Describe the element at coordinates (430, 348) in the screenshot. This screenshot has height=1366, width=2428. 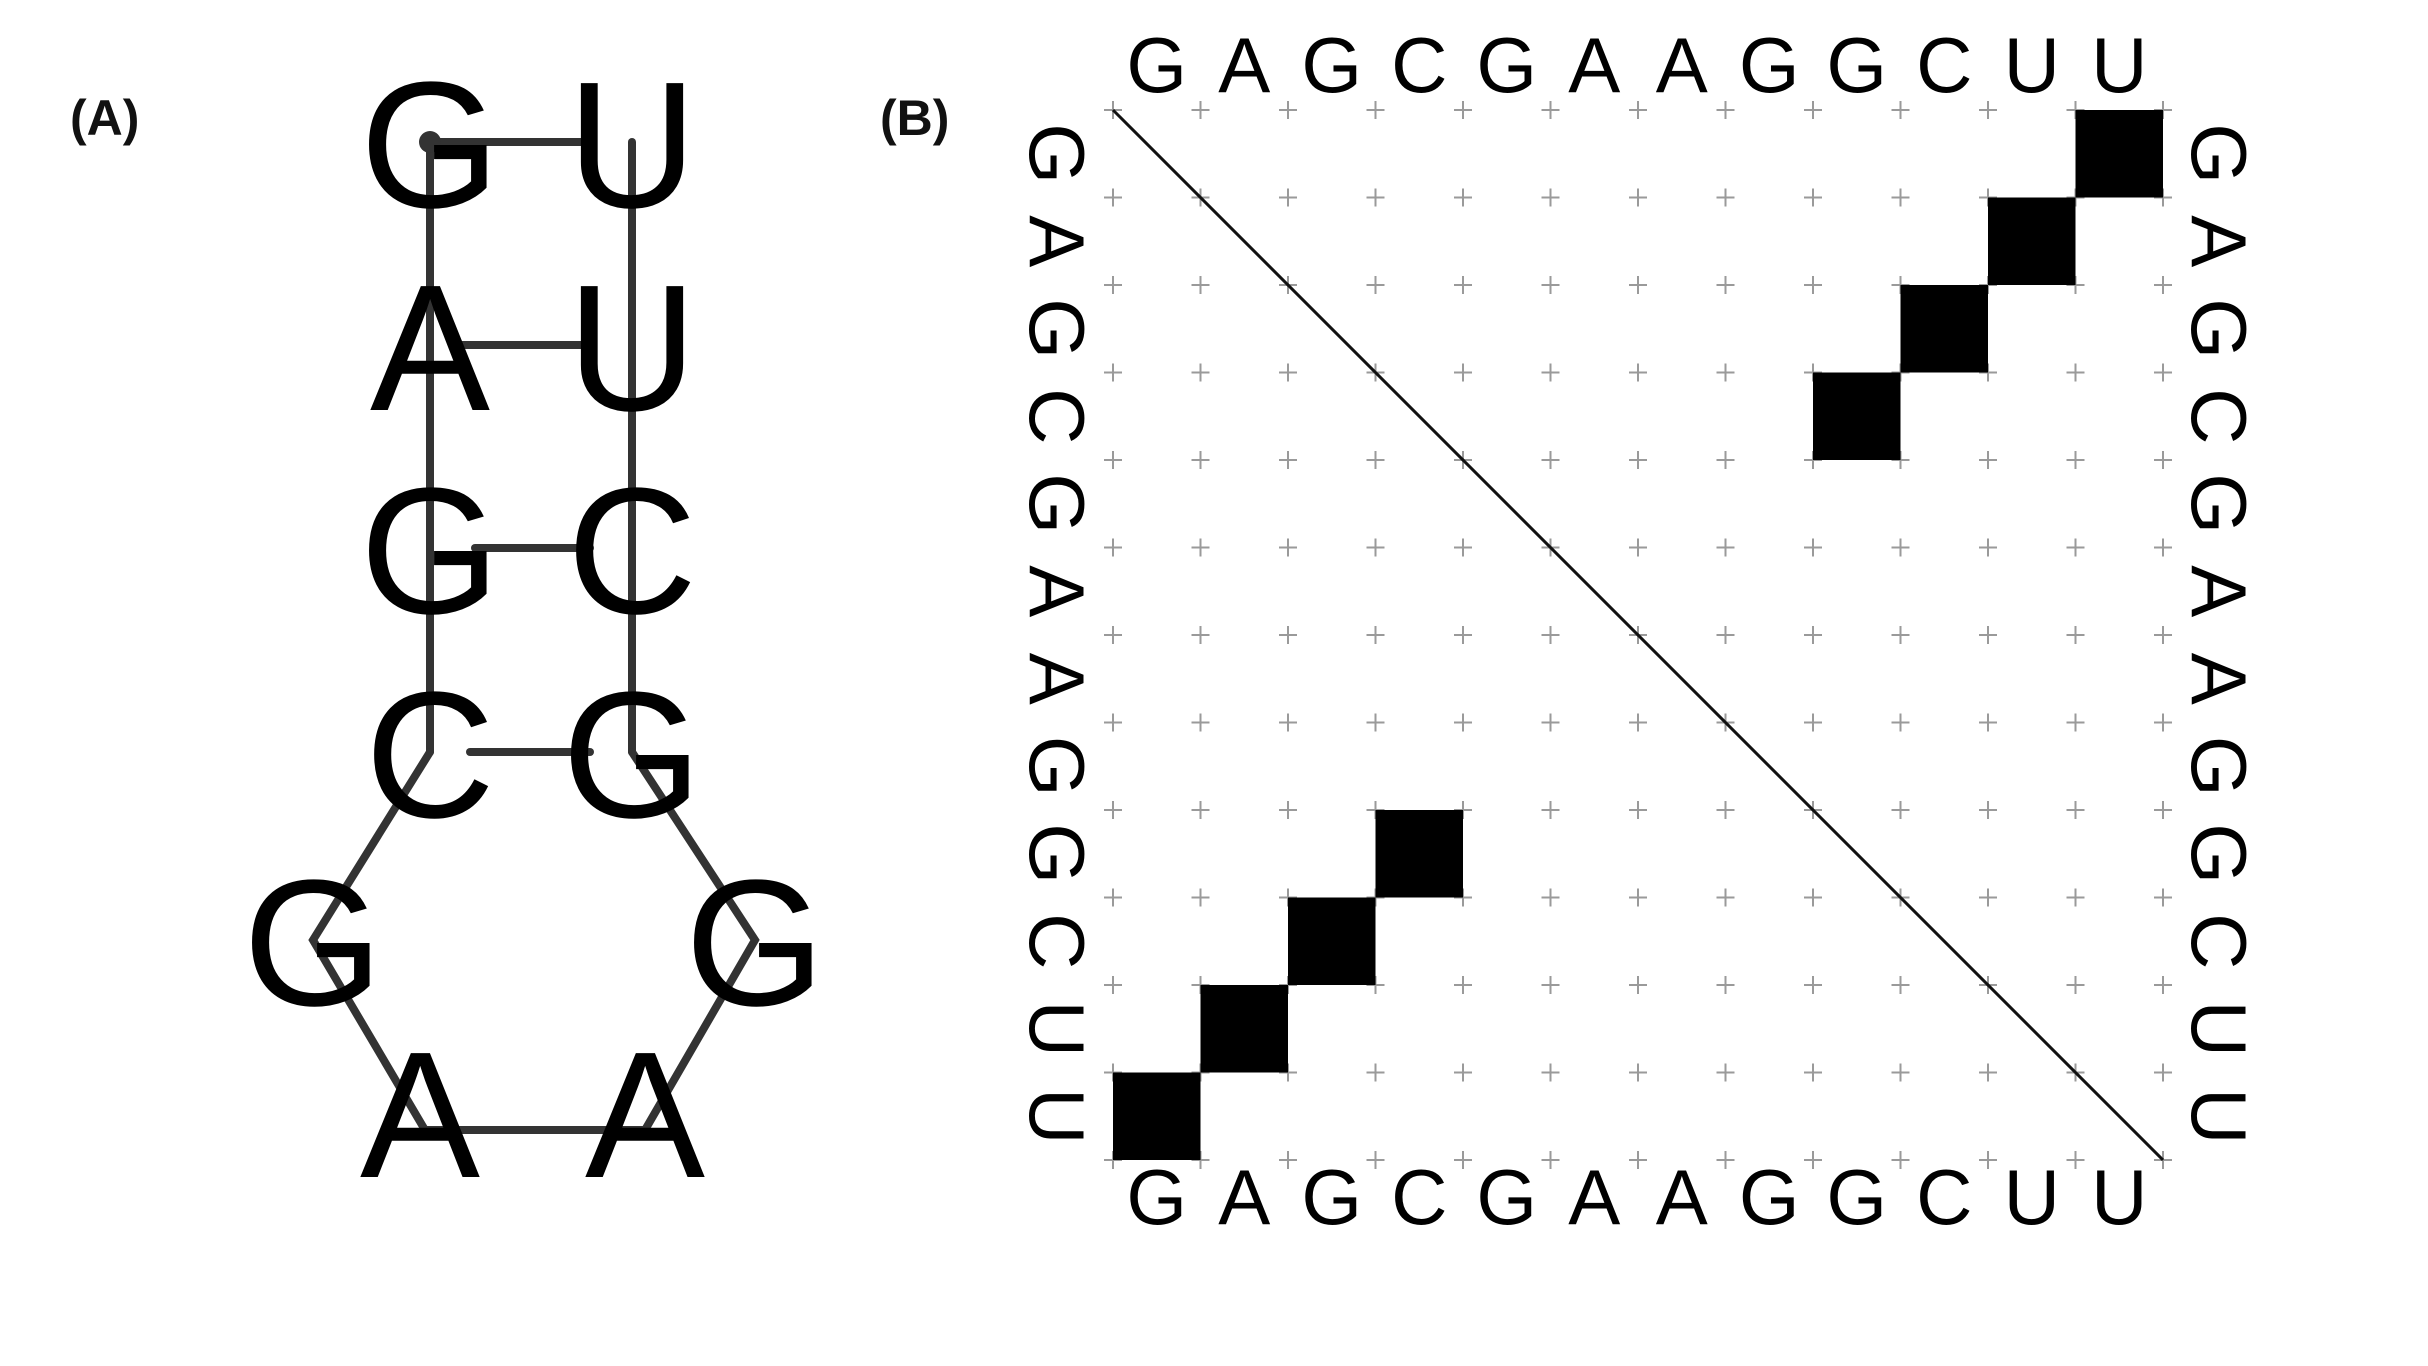
I see `stem-left-nt: A` at that location.